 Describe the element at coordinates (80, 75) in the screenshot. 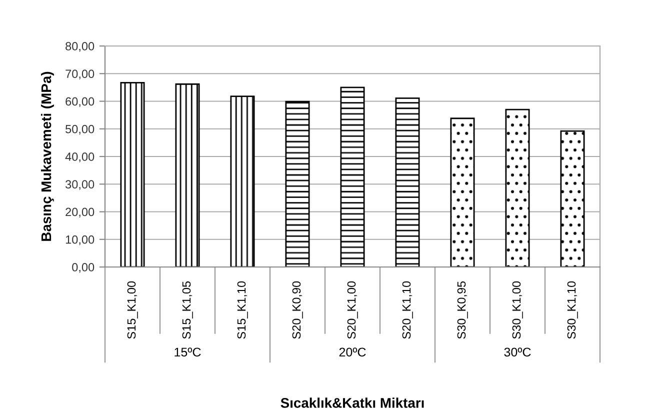

I see `y-tick-label: 70,00` at that location.